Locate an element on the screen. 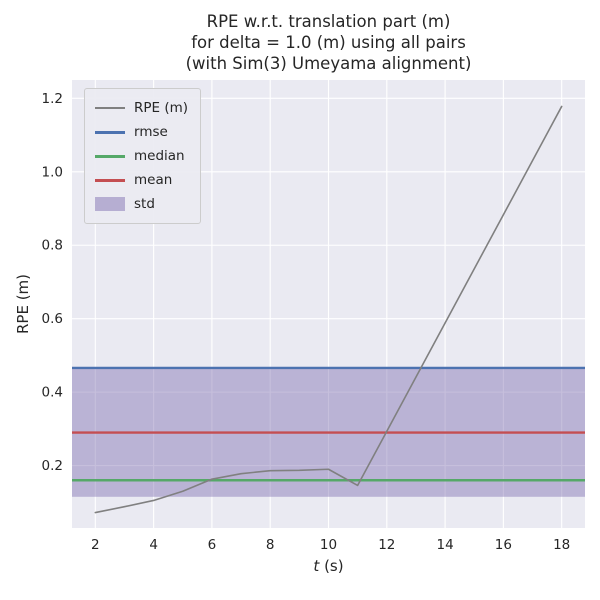 This screenshot has width=600, height=600. legend-label: RPE (m) is located at coordinates (161, 108).